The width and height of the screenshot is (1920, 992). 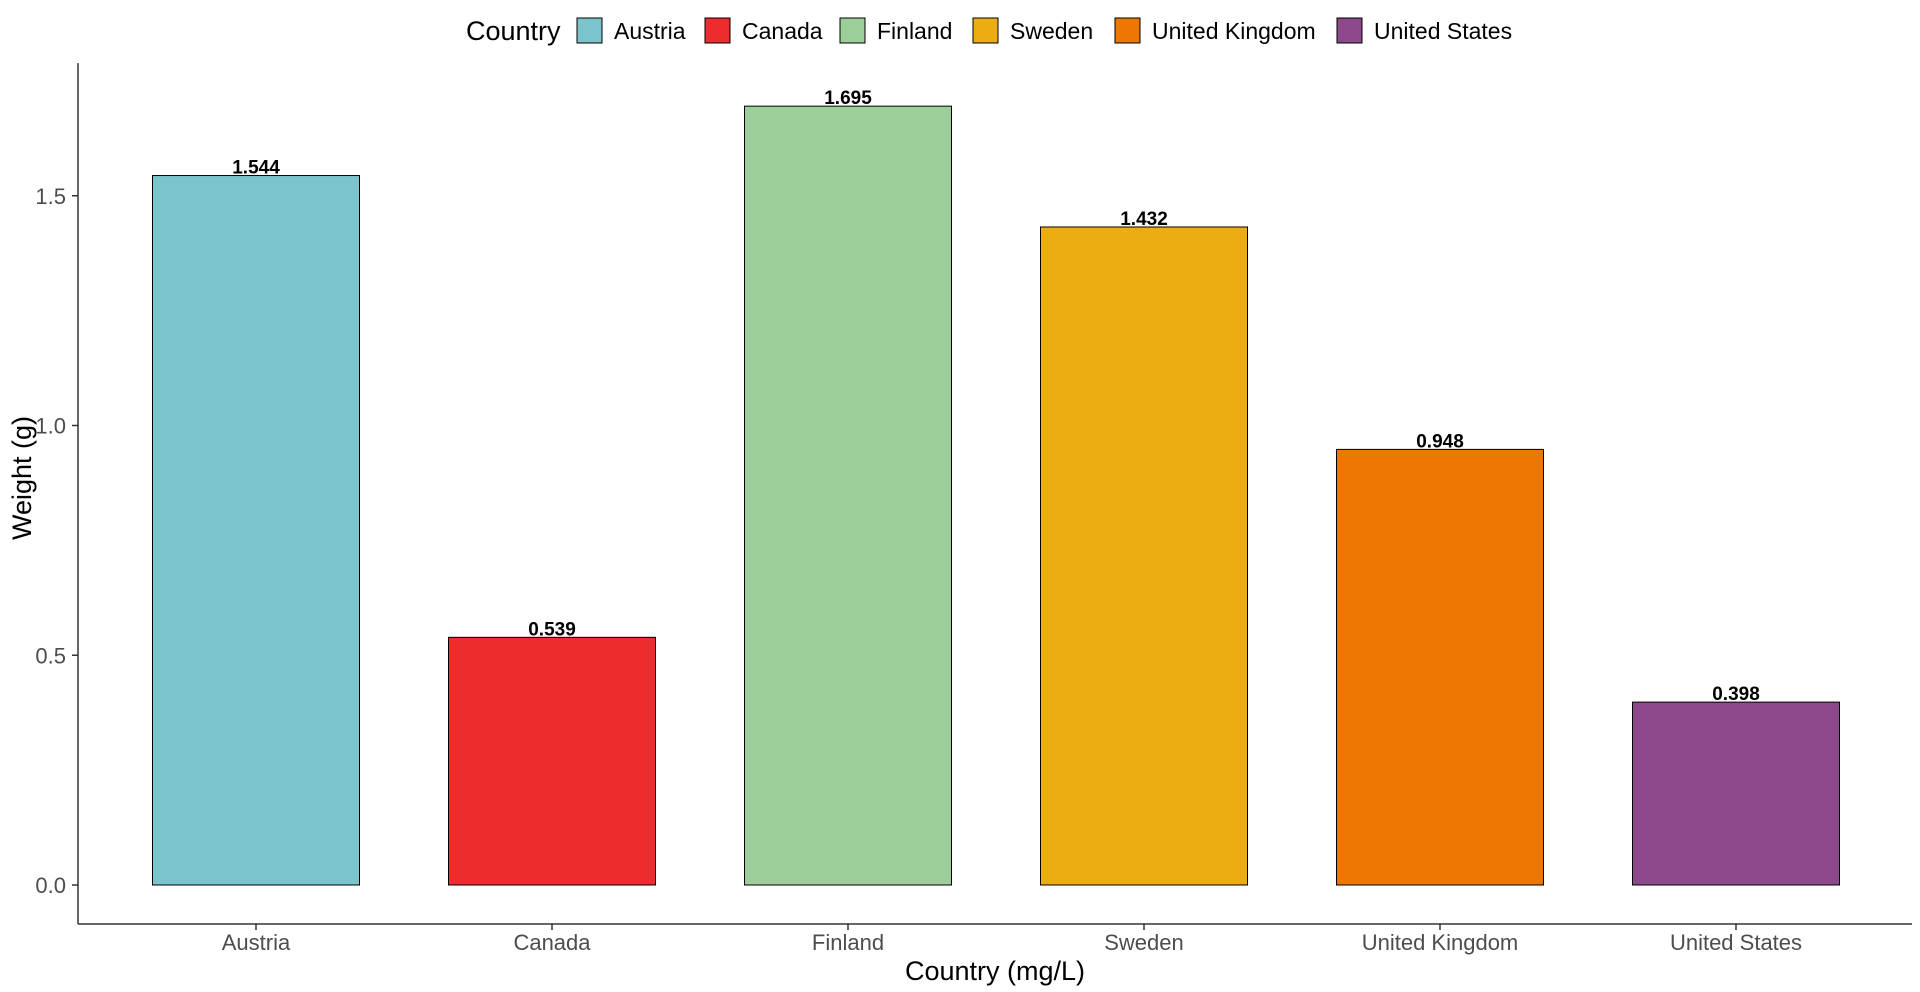 I want to click on legend-entry-united-states: United States, so click(x=1424, y=30).